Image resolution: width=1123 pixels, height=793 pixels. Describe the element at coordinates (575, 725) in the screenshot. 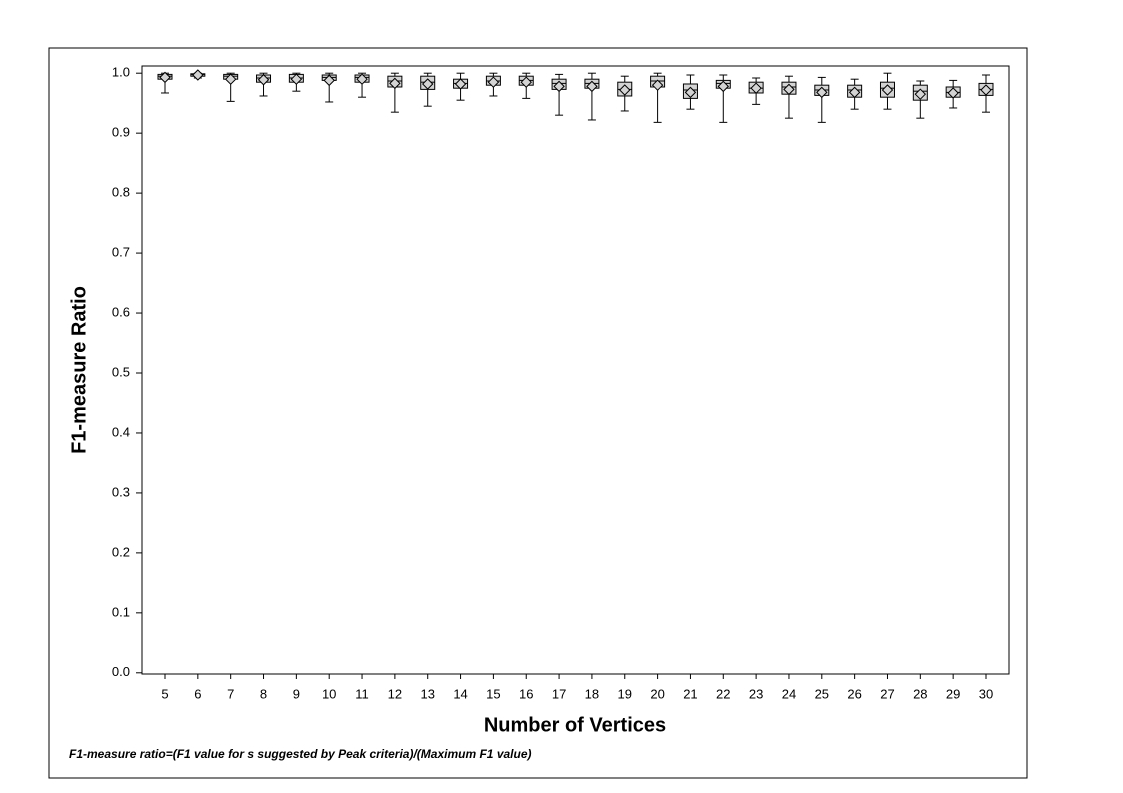

I see `x-axis-title: Number of Vertices` at that location.